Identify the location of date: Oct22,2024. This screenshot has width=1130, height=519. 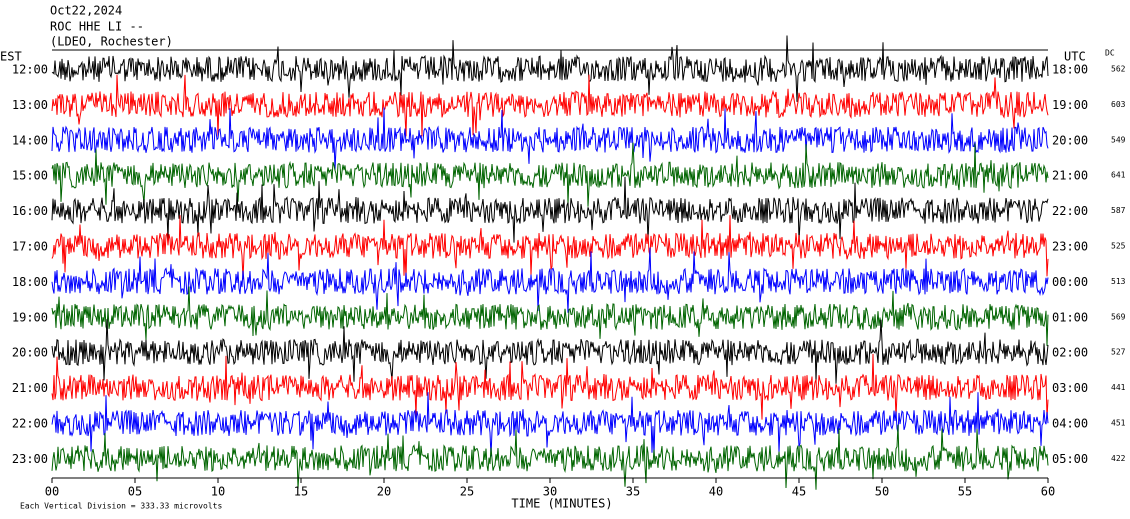
(86, 11).